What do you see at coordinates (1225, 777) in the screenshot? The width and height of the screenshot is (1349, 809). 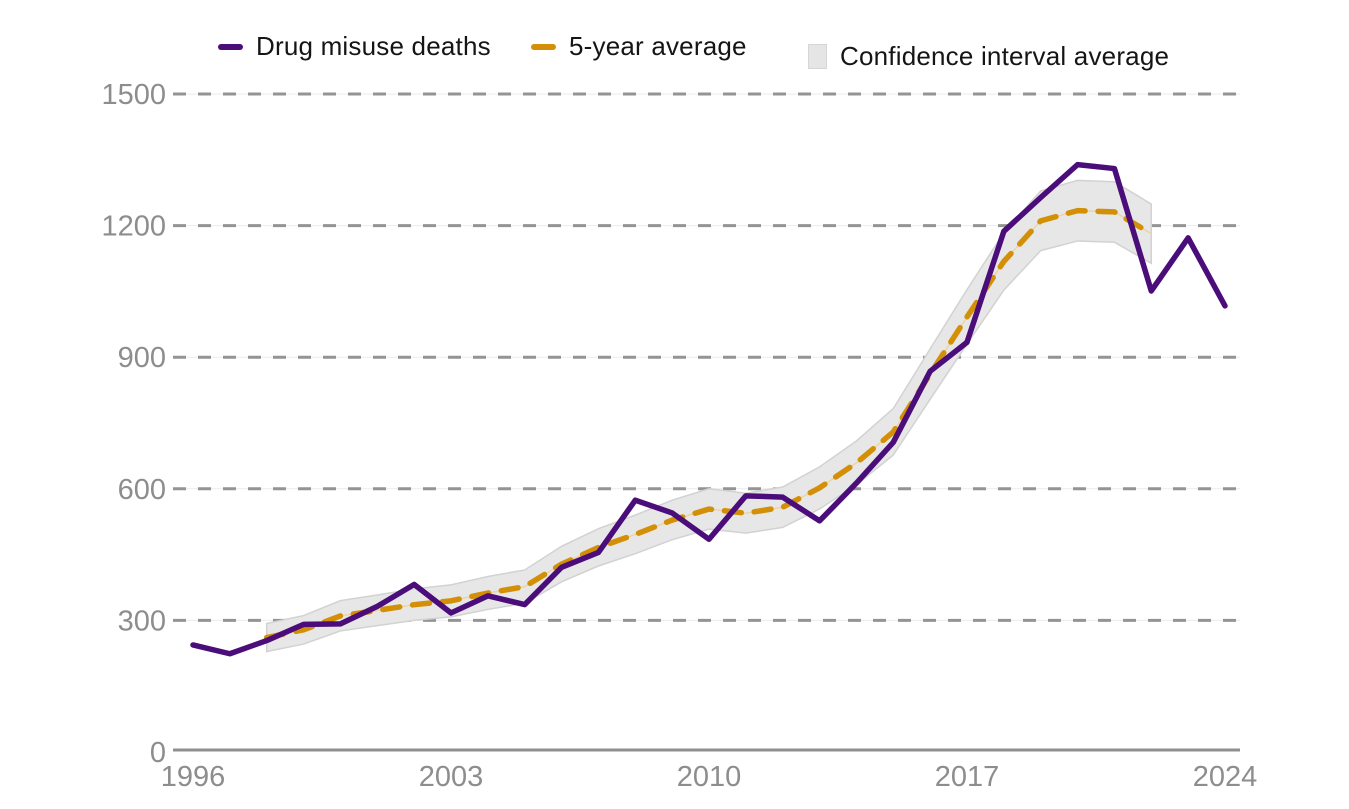 I see `x-tick-label: 2024` at bounding box center [1225, 777].